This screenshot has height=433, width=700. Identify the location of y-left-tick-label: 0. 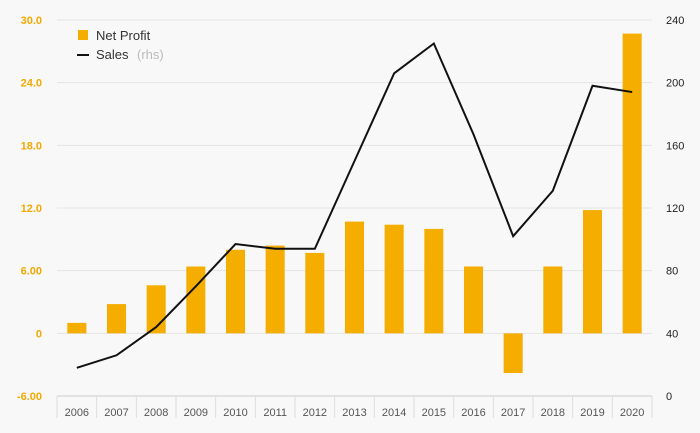
(39, 334).